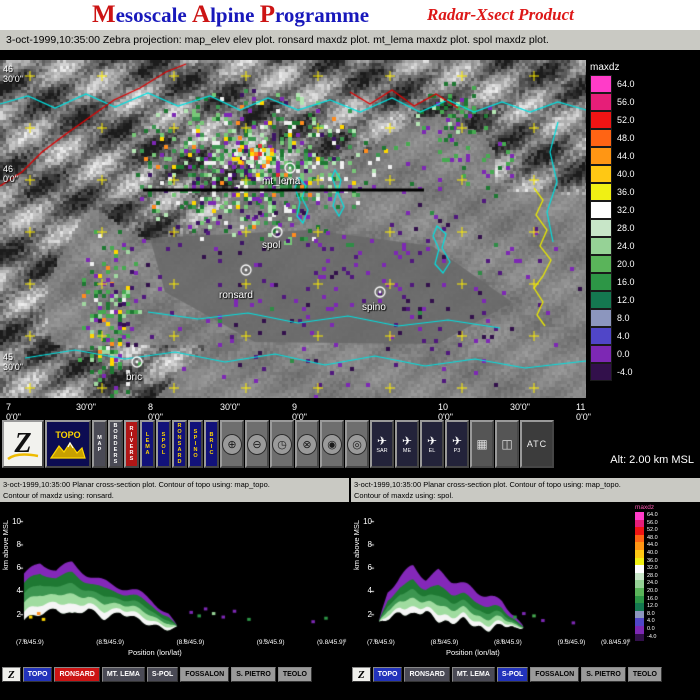 This screenshot has height=700, width=700. I want to click on lon-axis-label: 30'0", so click(230, 407).